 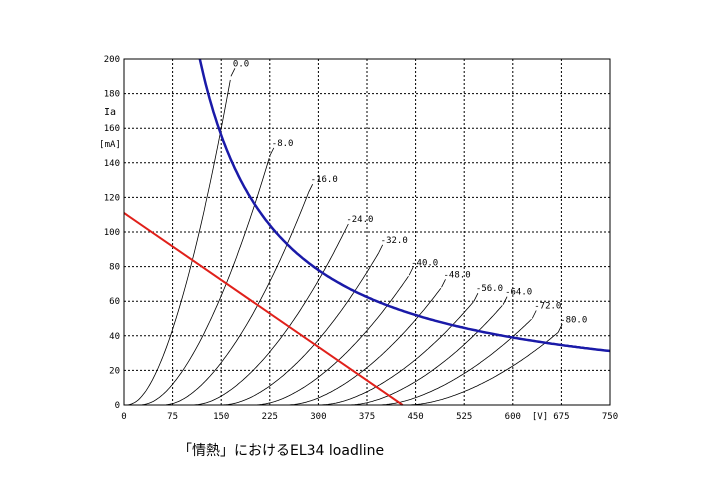 I want to click on y-tick-label: 180, so click(x=112, y=95).